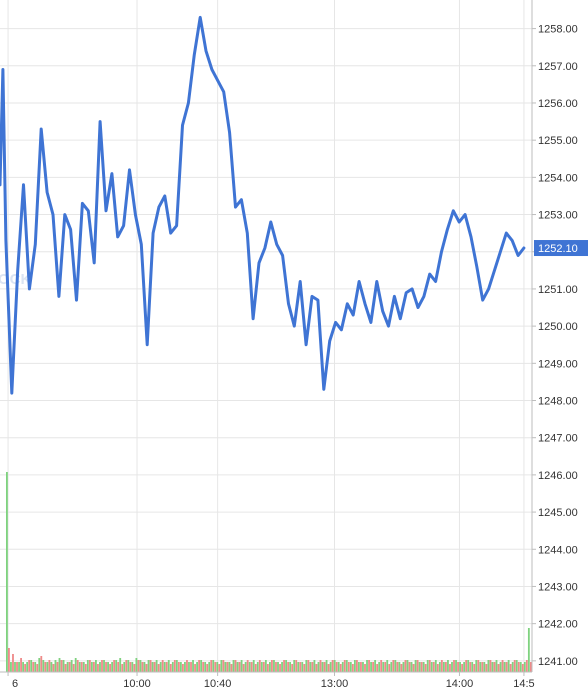  What do you see at coordinates (558, 327) in the screenshot?
I see `y-tick-label: 1250.00` at bounding box center [558, 327].